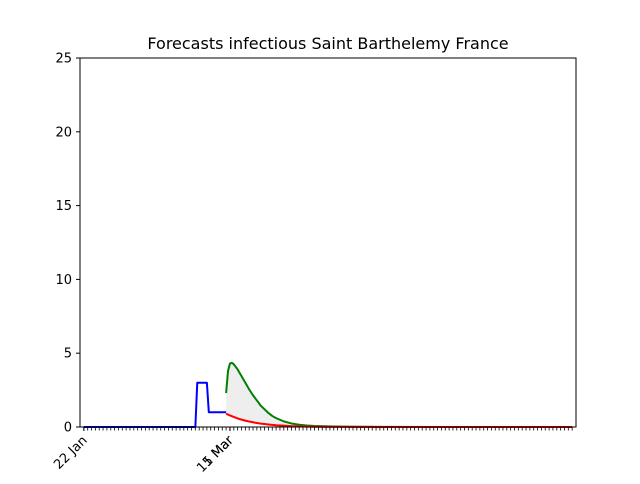 The image size is (640, 484). I want to click on y-tick-label: 10, so click(63, 280).